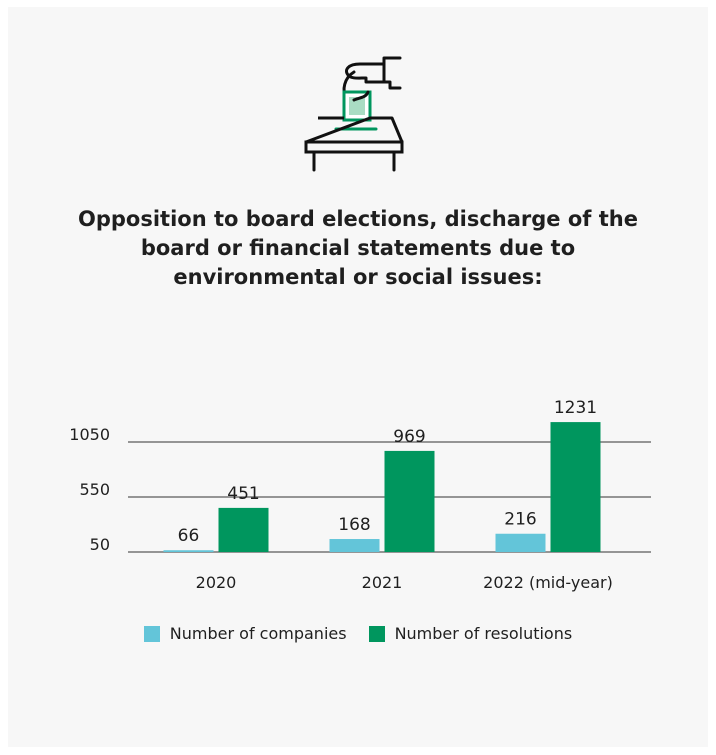 The width and height of the screenshot is (716, 755). Describe the element at coordinates (89, 434) in the screenshot. I see `y-tick-label: 1050` at that location.